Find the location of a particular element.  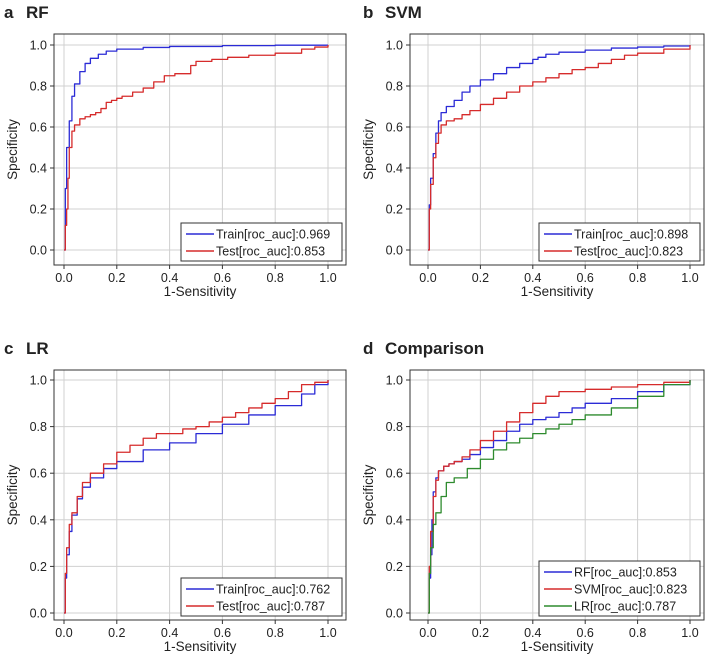

legend-entry: Train[roc_auc]:0.969 is located at coordinates (273, 235).